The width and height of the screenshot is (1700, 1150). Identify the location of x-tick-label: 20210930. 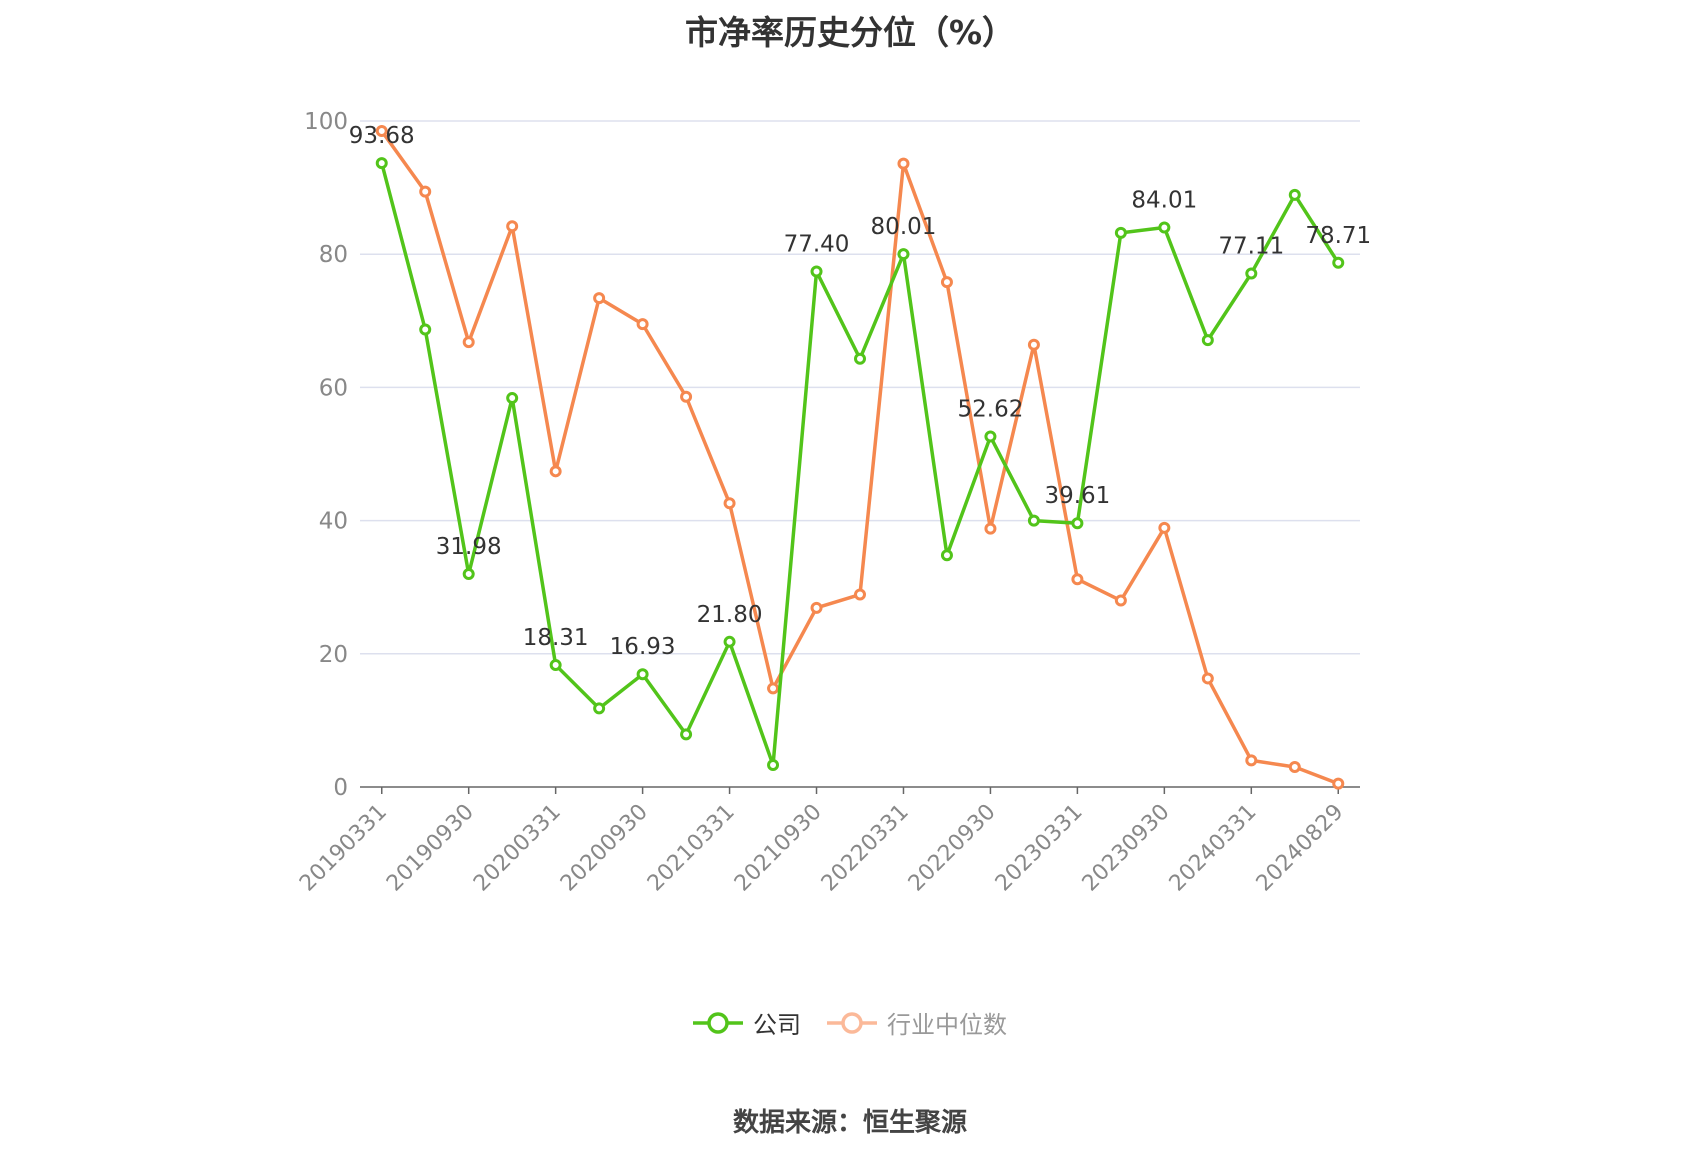
(778, 848).